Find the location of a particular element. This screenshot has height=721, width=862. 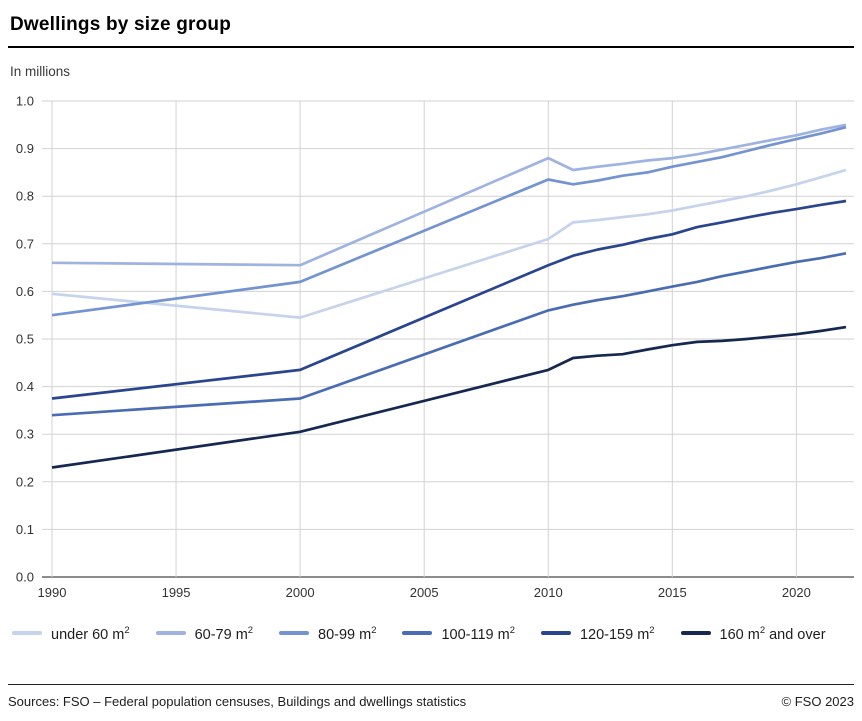

x-tick-label: 2020 is located at coordinates (796, 592).